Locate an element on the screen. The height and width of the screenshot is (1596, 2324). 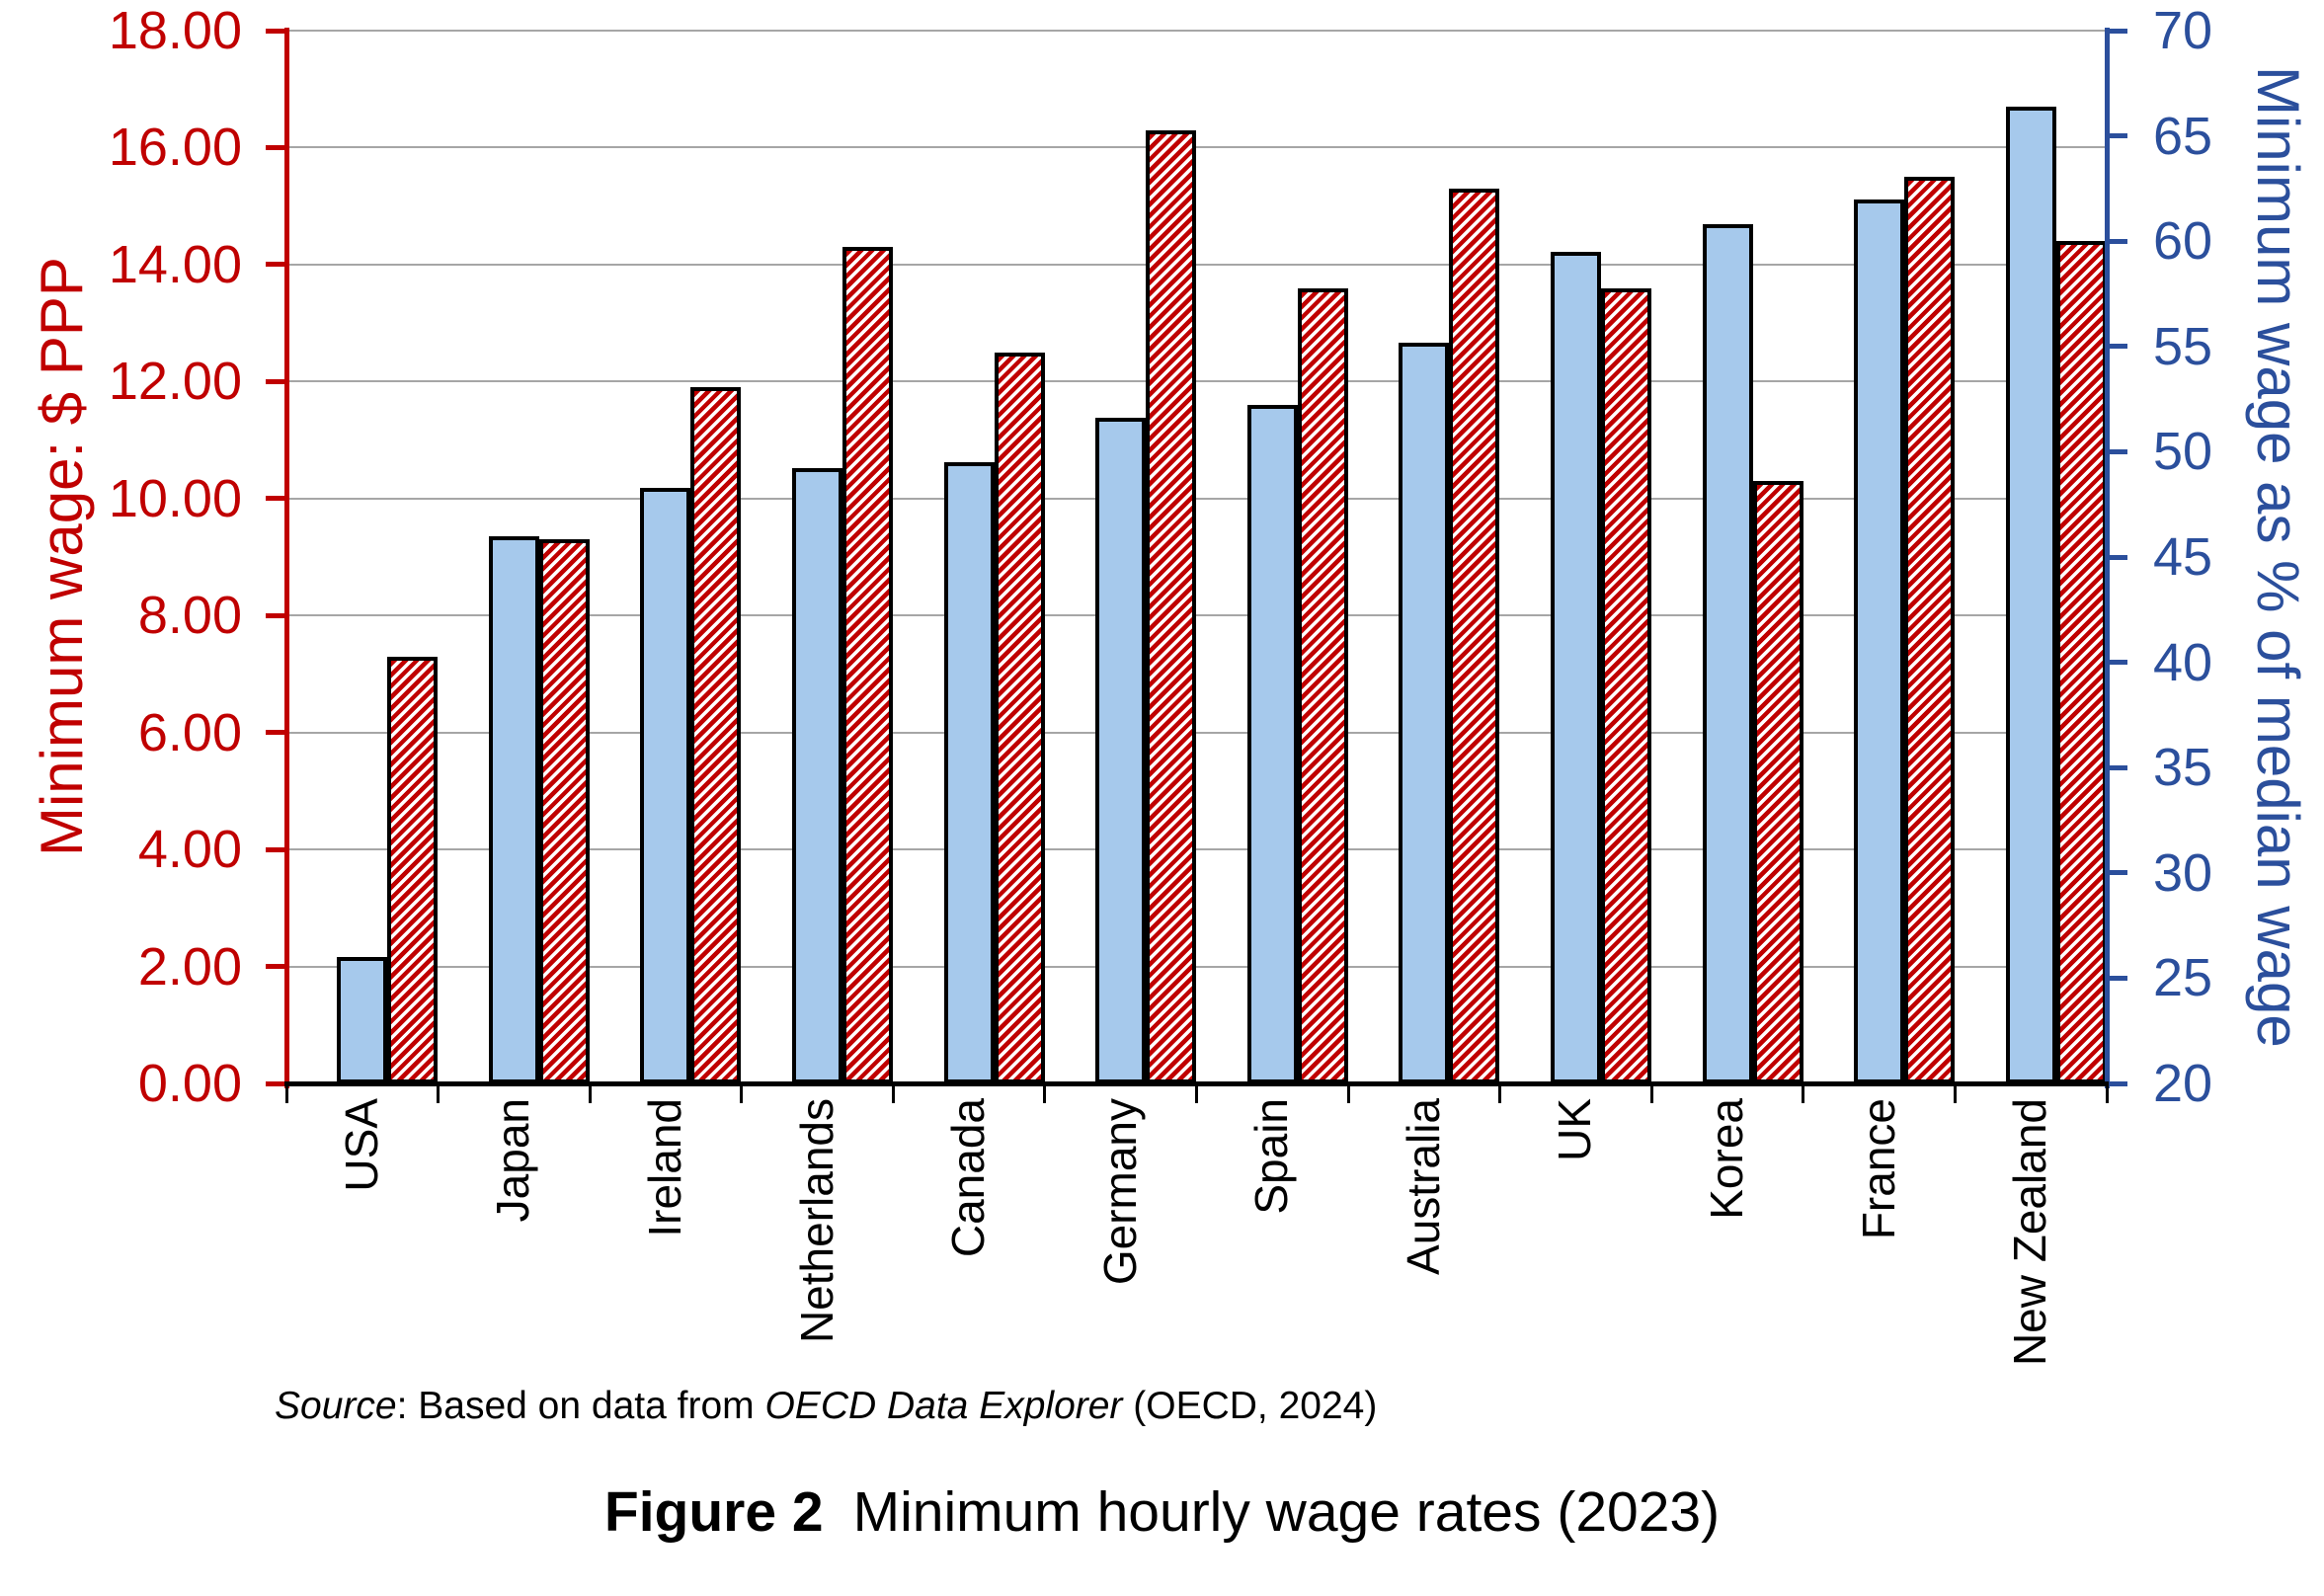
right-axis-tick-label: 50 is located at coordinates (2183, 452).